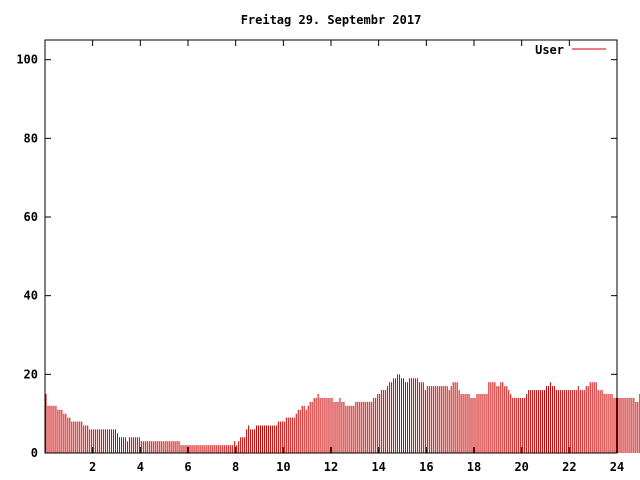  I want to click on legend: User, so click(570, 50).